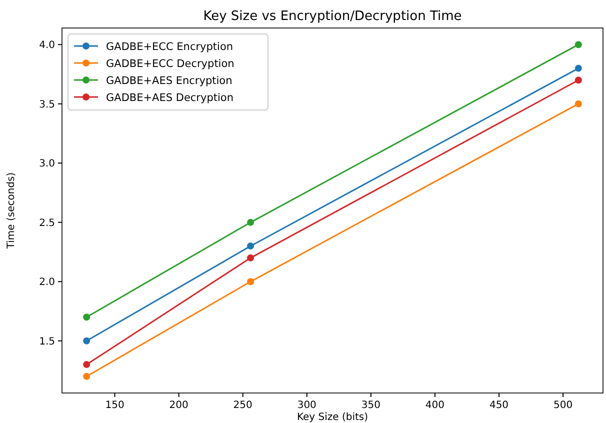  I want to click on y-tick-label: 2.5, so click(47, 223).